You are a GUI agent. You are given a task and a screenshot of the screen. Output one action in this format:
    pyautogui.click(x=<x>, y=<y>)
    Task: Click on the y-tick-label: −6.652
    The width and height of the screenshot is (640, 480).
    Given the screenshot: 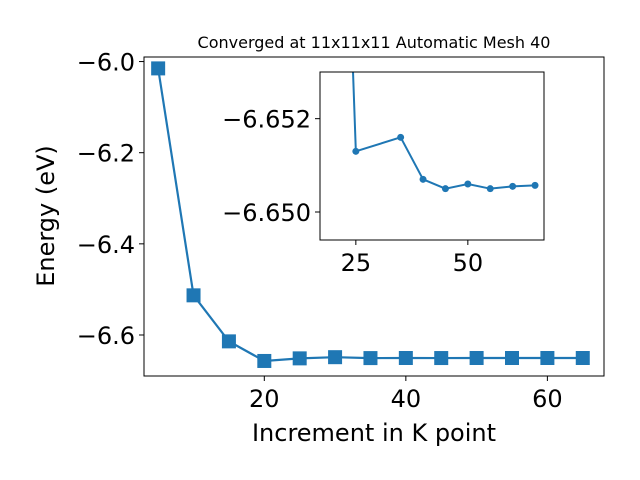 What is the action you would take?
    pyautogui.click(x=266, y=120)
    